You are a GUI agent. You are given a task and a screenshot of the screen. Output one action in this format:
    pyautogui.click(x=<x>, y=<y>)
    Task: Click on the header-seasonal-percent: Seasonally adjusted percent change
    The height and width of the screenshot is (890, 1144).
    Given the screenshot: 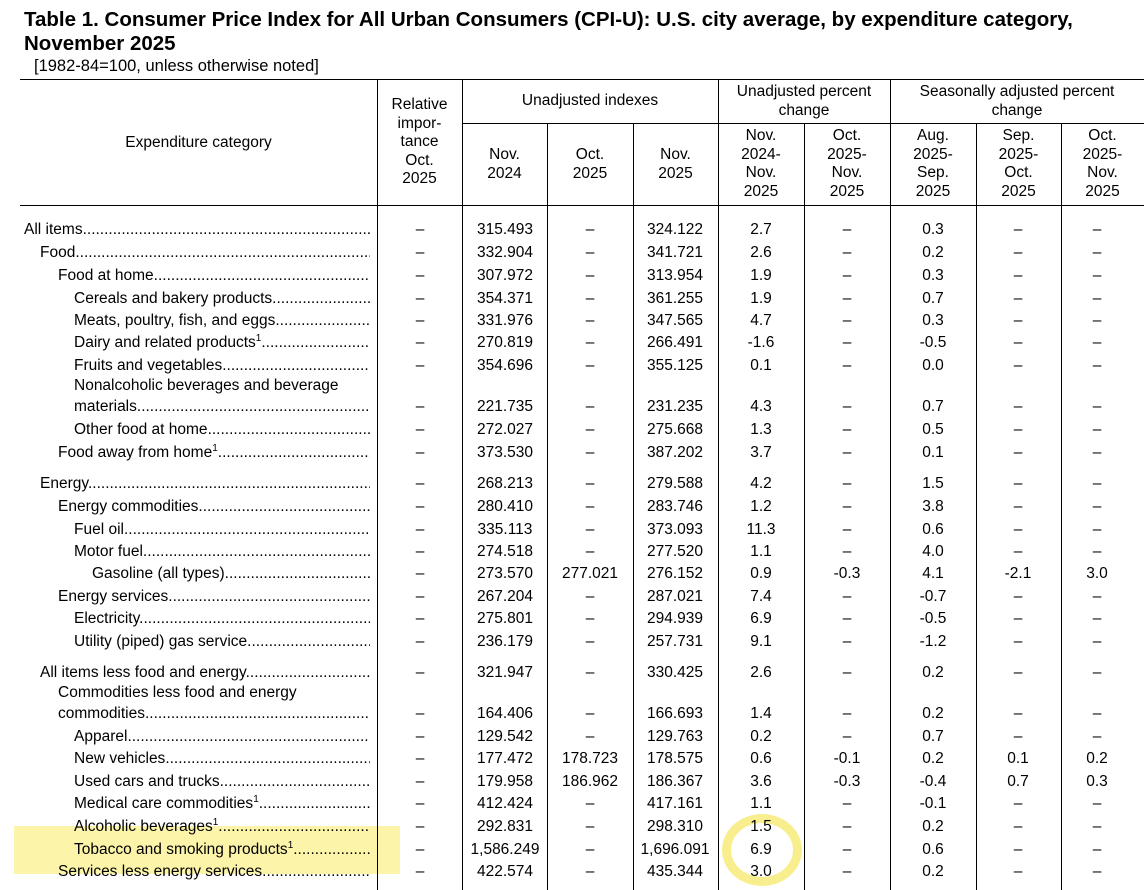 What is the action you would take?
    pyautogui.click(x=1017, y=101)
    